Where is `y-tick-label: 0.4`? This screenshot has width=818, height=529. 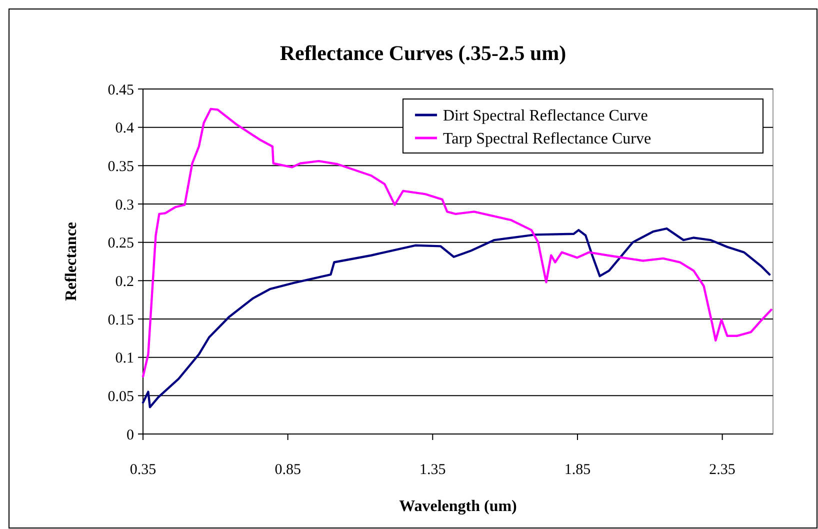 y-tick-label: 0.4 is located at coordinates (124, 128).